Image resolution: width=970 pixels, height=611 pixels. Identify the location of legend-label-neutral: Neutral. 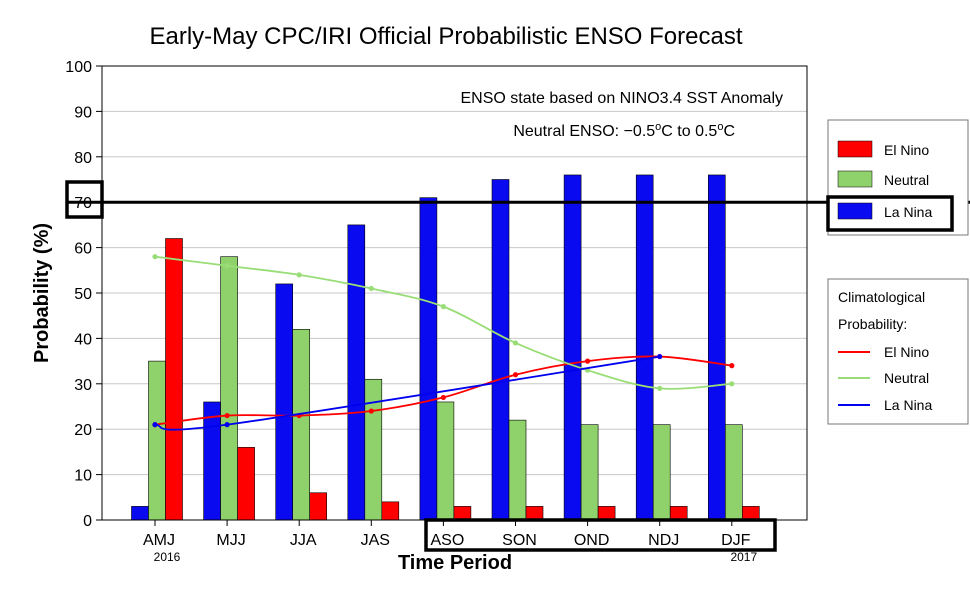
(906, 180).